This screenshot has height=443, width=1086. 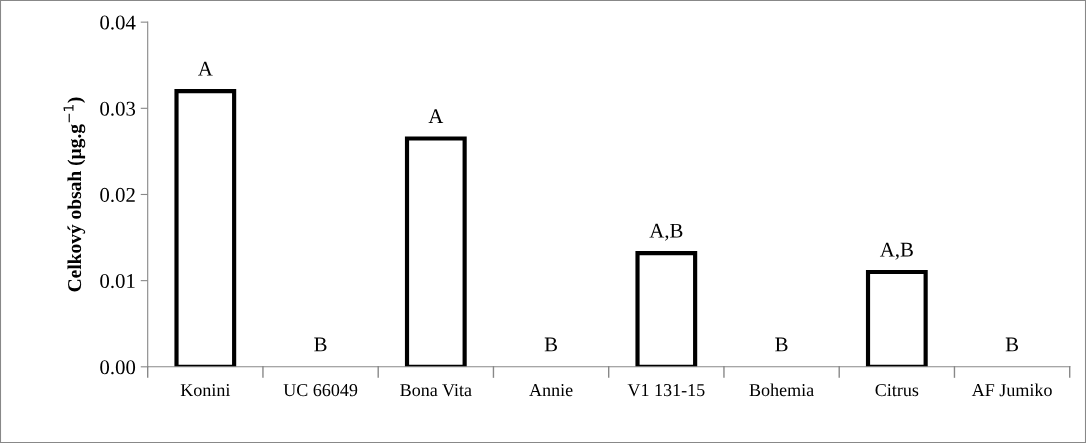 What do you see at coordinates (117, 281) in the screenshot?
I see `y-tick-label: 0.01` at bounding box center [117, 281].